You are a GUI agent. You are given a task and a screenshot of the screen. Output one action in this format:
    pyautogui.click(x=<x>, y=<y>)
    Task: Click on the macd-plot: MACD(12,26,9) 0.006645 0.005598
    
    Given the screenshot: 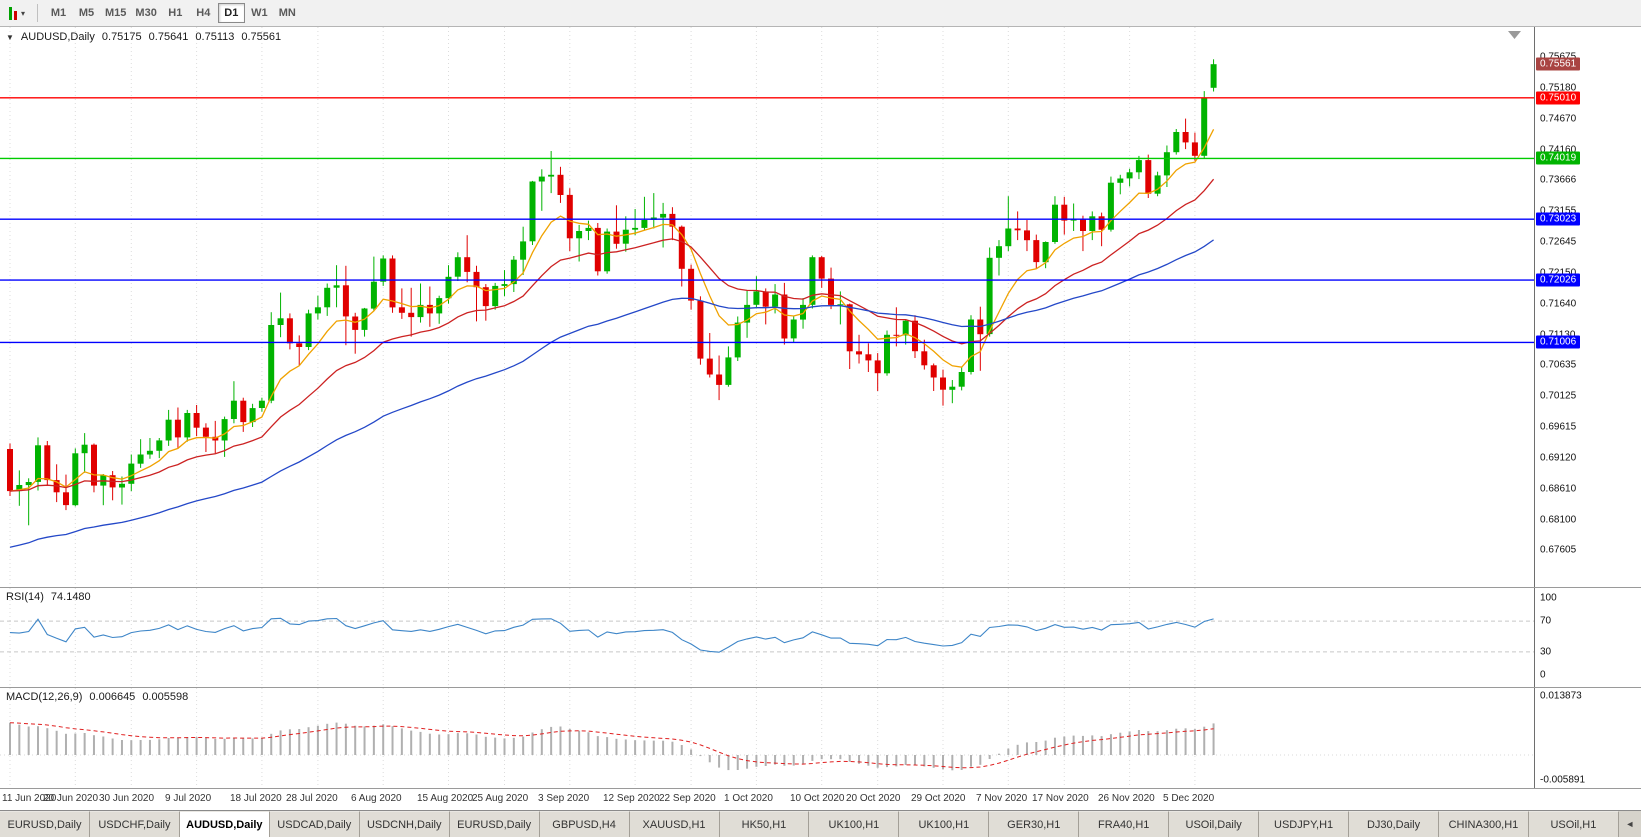 What is the action you would take?
    pyautogui.click(x=767, y=738)
    